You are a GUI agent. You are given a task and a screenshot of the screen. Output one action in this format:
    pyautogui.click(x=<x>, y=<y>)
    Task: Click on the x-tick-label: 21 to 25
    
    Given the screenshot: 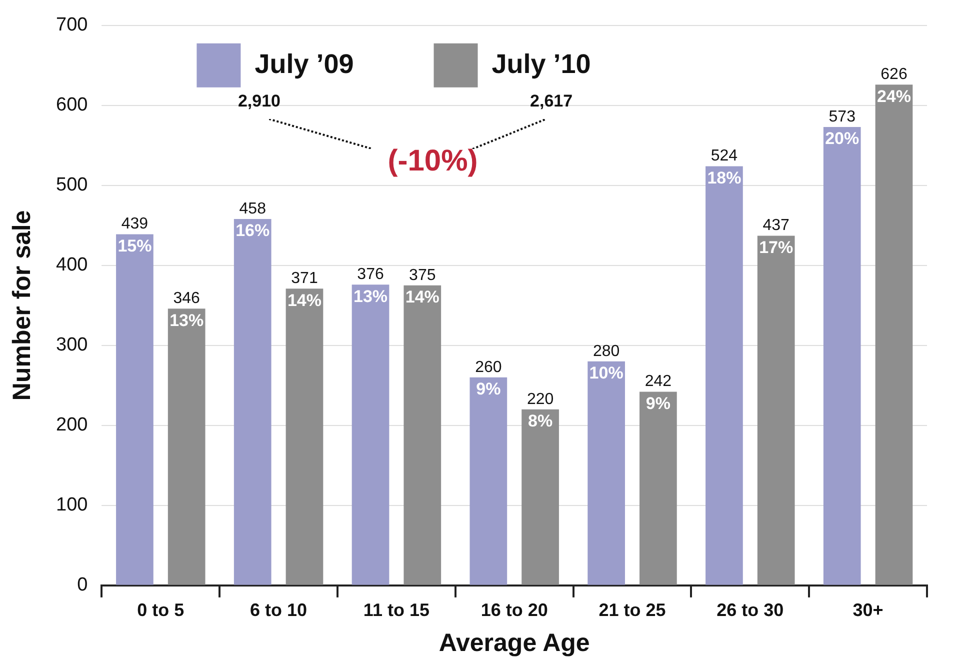 What is the action you would take?
    pyautogui.click(x=632, y=610)
    